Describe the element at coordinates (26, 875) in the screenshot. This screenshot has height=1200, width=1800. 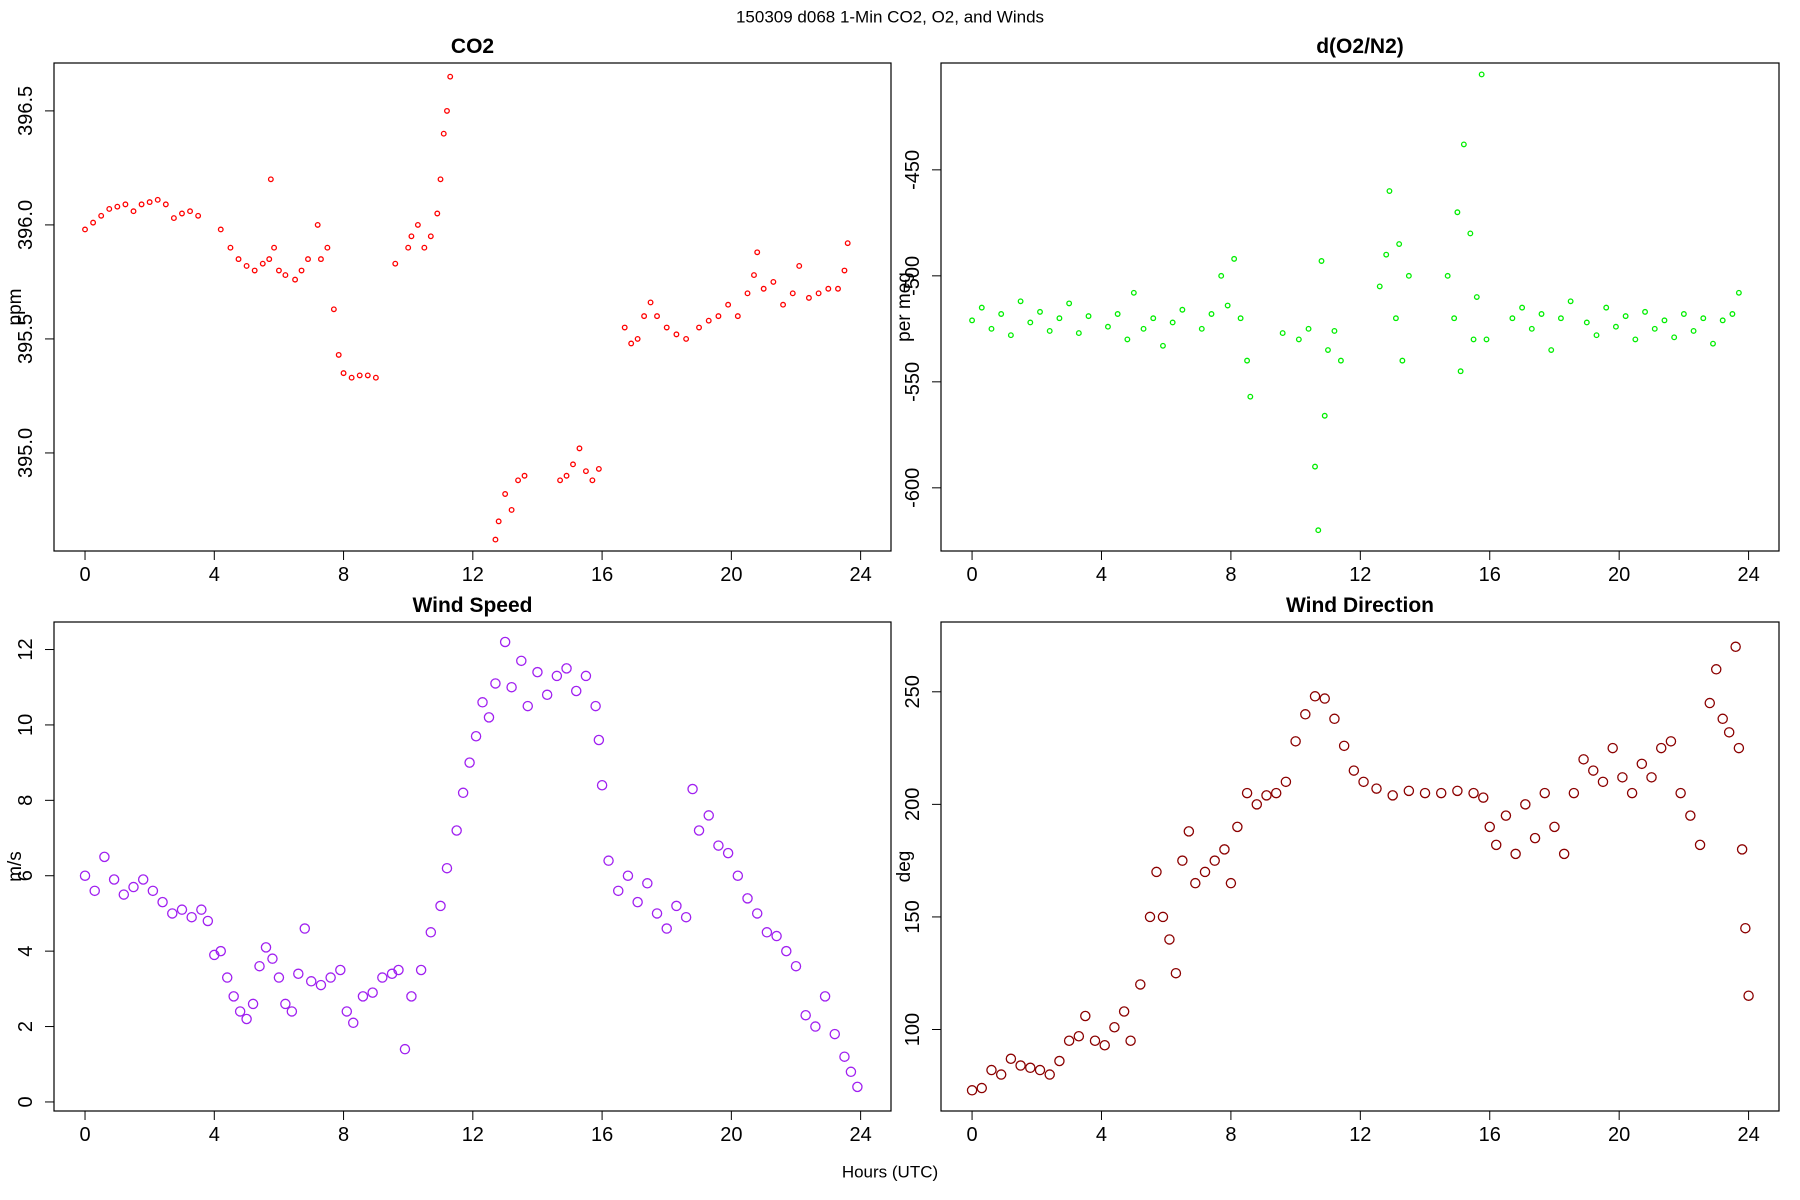
I see `y-tick-label: 6` at that location.